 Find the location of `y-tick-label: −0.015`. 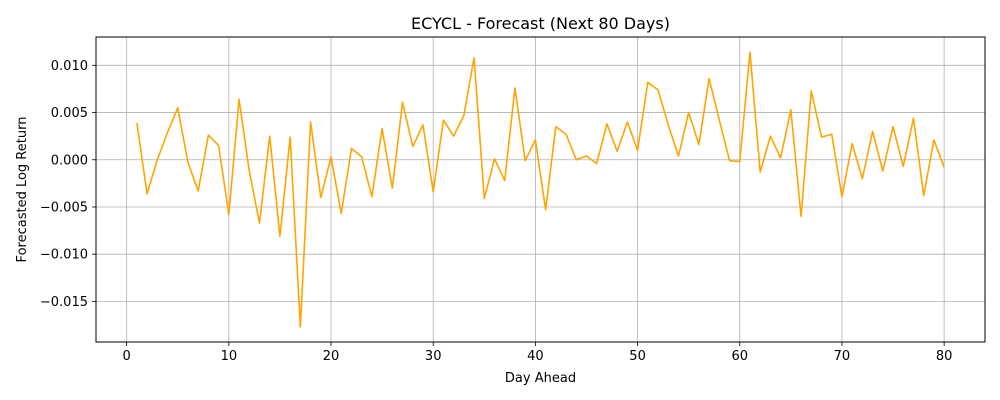

y-tick-label: −0.015 is located at coordinates (64, 302).